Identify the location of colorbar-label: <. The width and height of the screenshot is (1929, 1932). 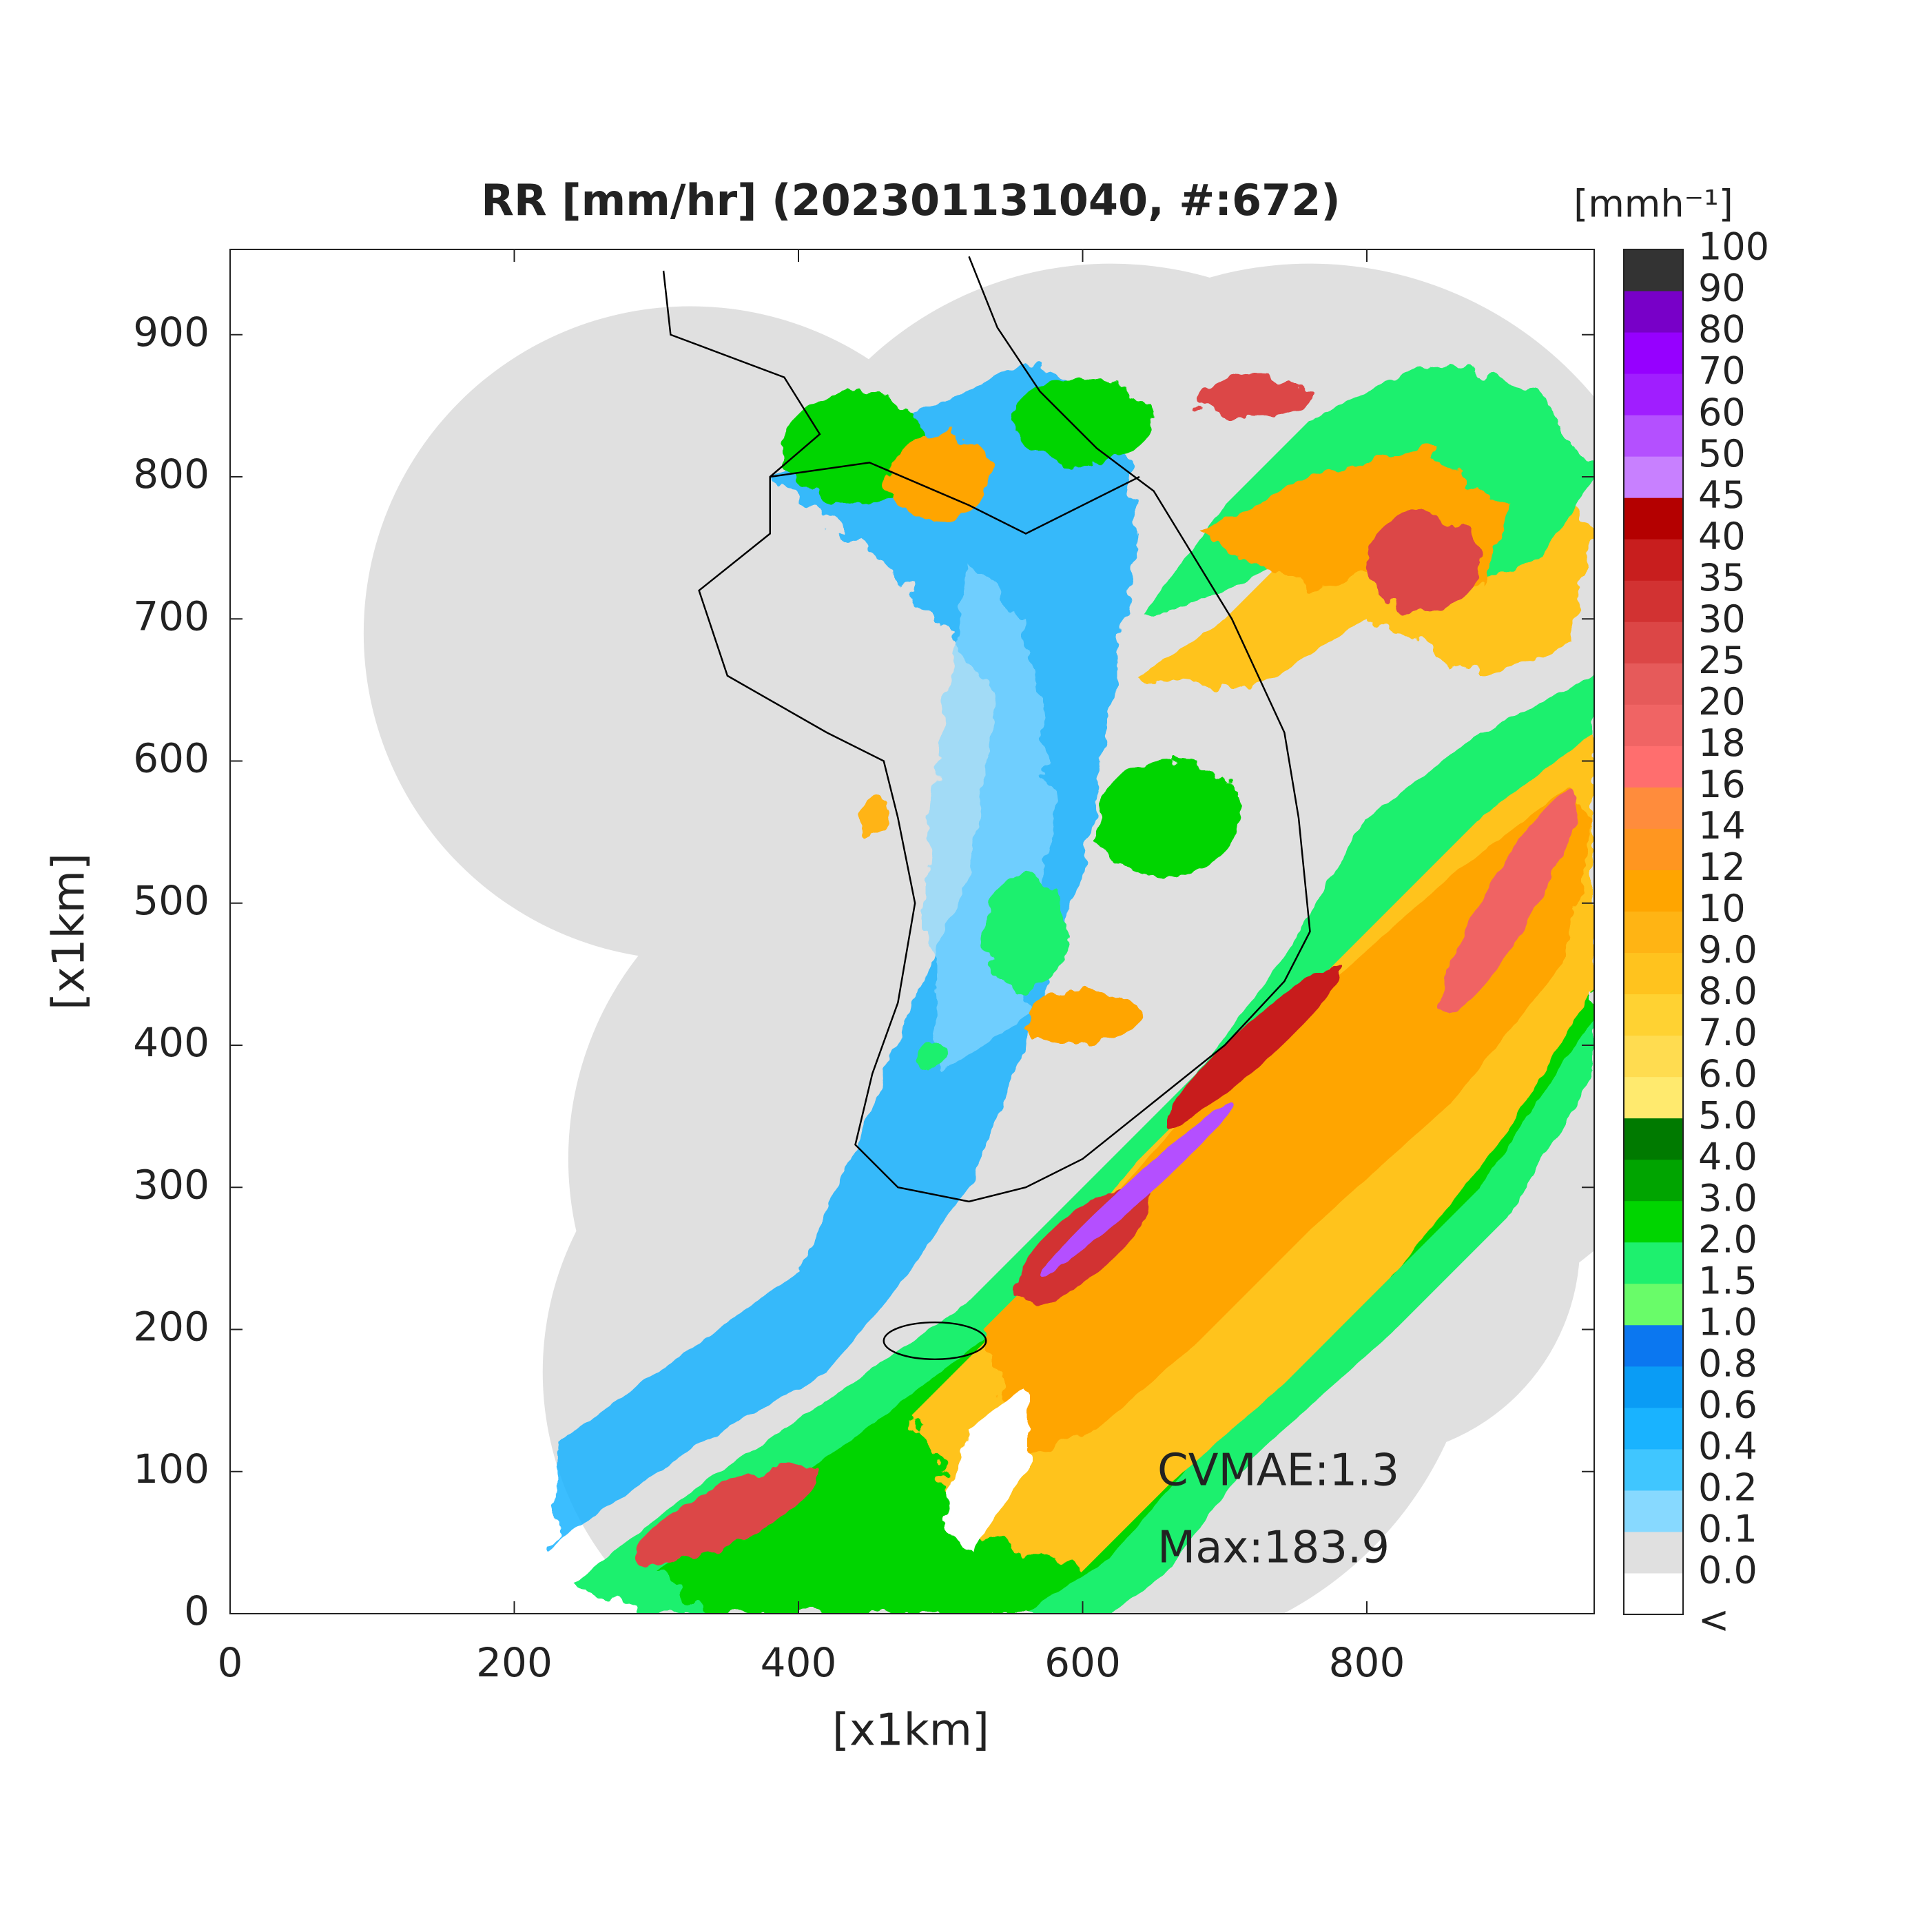
(1713, 1620).